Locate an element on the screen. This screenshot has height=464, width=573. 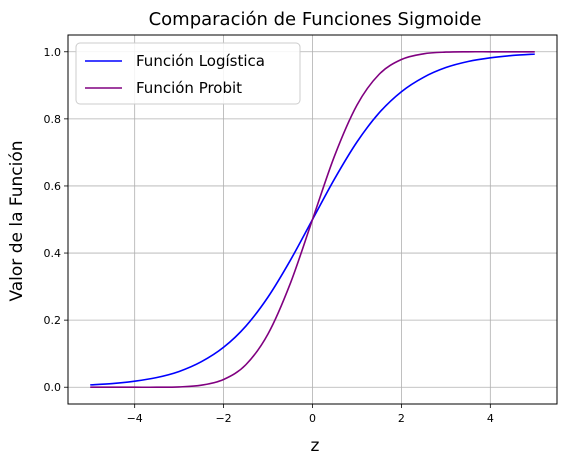
y-axis: 0.0 0.2 0.4 0.6 0.8 1.0 is located at coordinates (56, 220).